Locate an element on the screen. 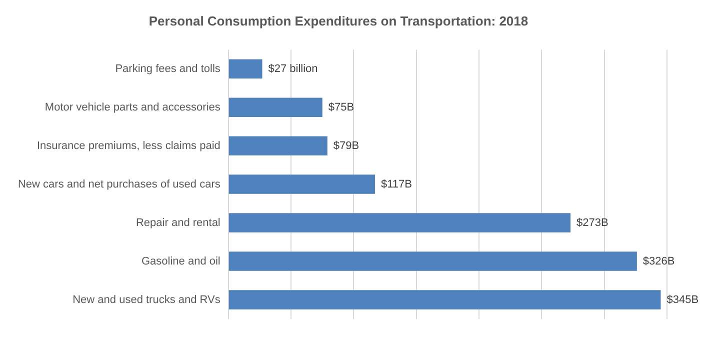 The width and height of the screenshot is (703, 347). y-tick-label: Gasoline and oil is located at coordinates (180, 261).